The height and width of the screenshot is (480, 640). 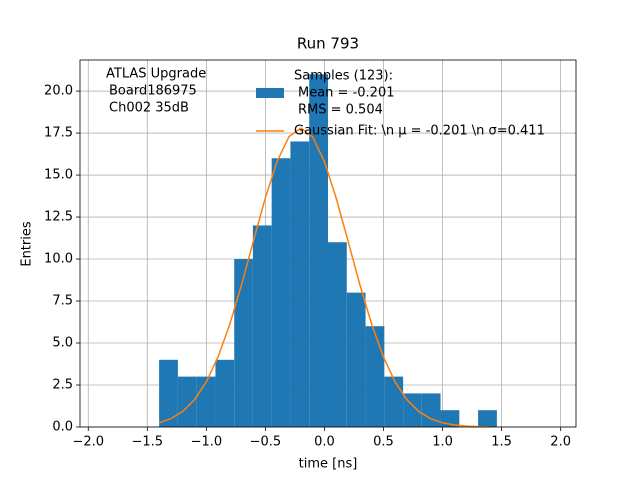 I want to click on legend-label: RMS = 0.504, so click(x=340, y=110).